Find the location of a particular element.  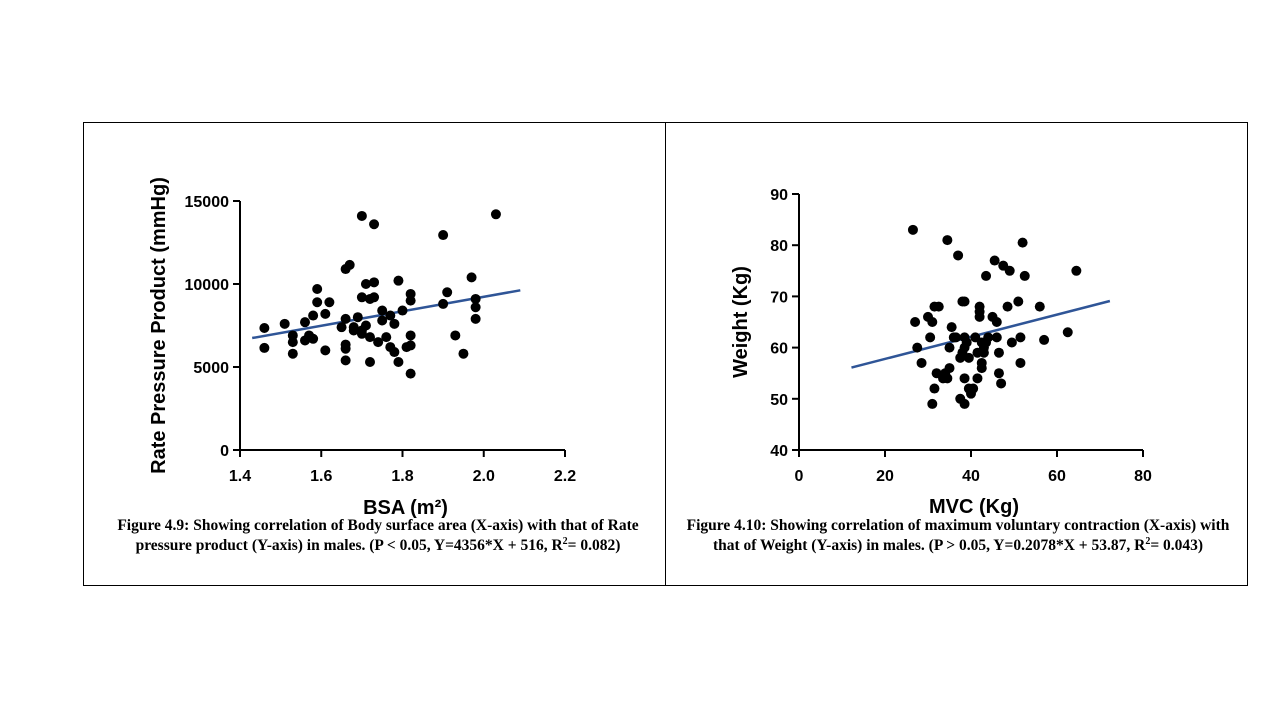

x-tick-label: 1.4 is located at coordinates (240, 476).